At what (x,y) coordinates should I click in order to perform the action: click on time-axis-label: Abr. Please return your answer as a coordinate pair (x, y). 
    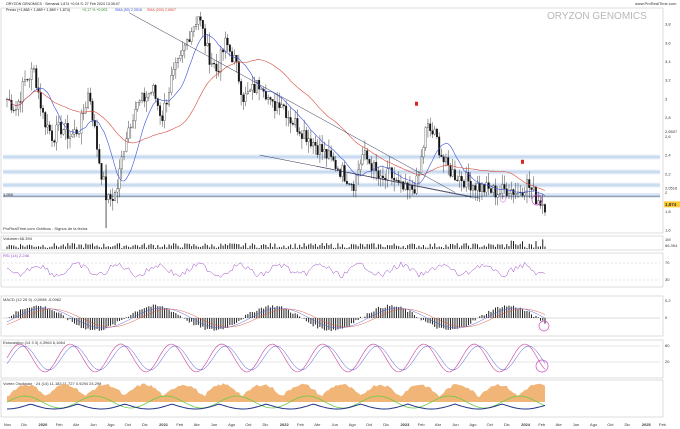
    Looking at the image, I should click on (317, 424).